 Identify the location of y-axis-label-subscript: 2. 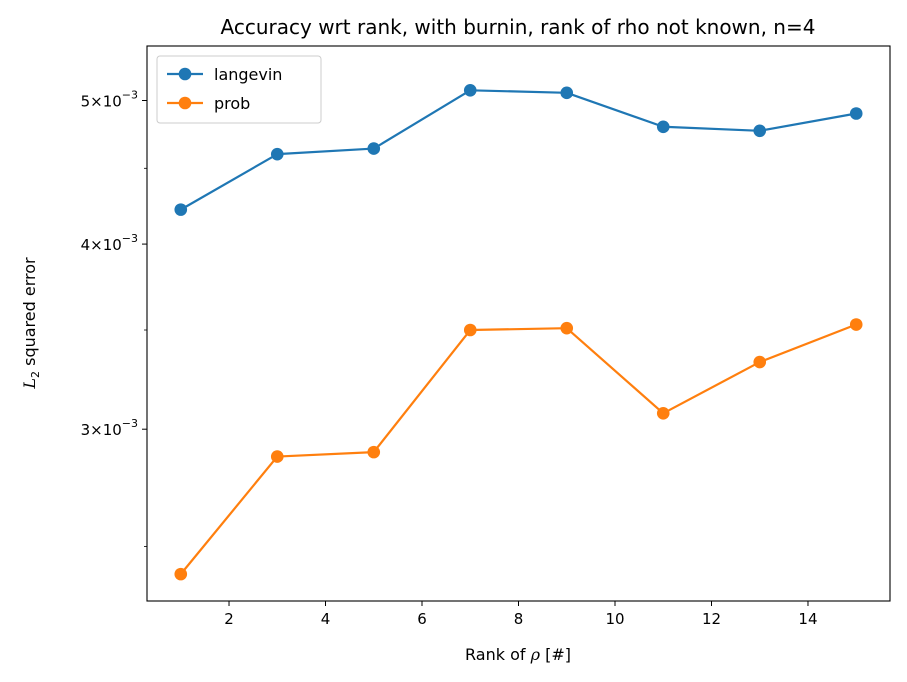
(35, 374).